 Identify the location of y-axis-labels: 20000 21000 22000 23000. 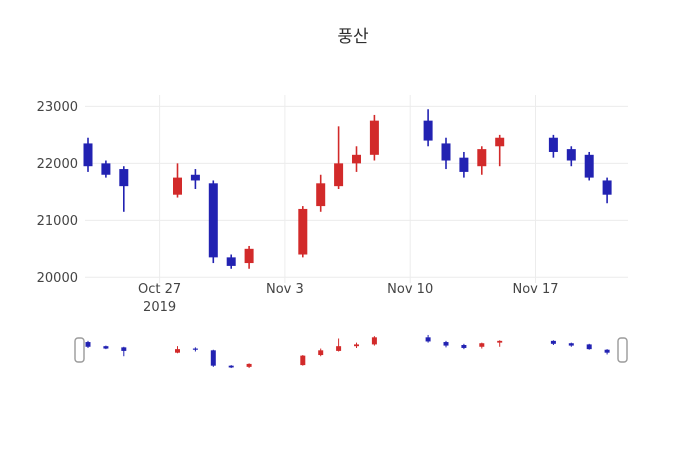
(57, 193).